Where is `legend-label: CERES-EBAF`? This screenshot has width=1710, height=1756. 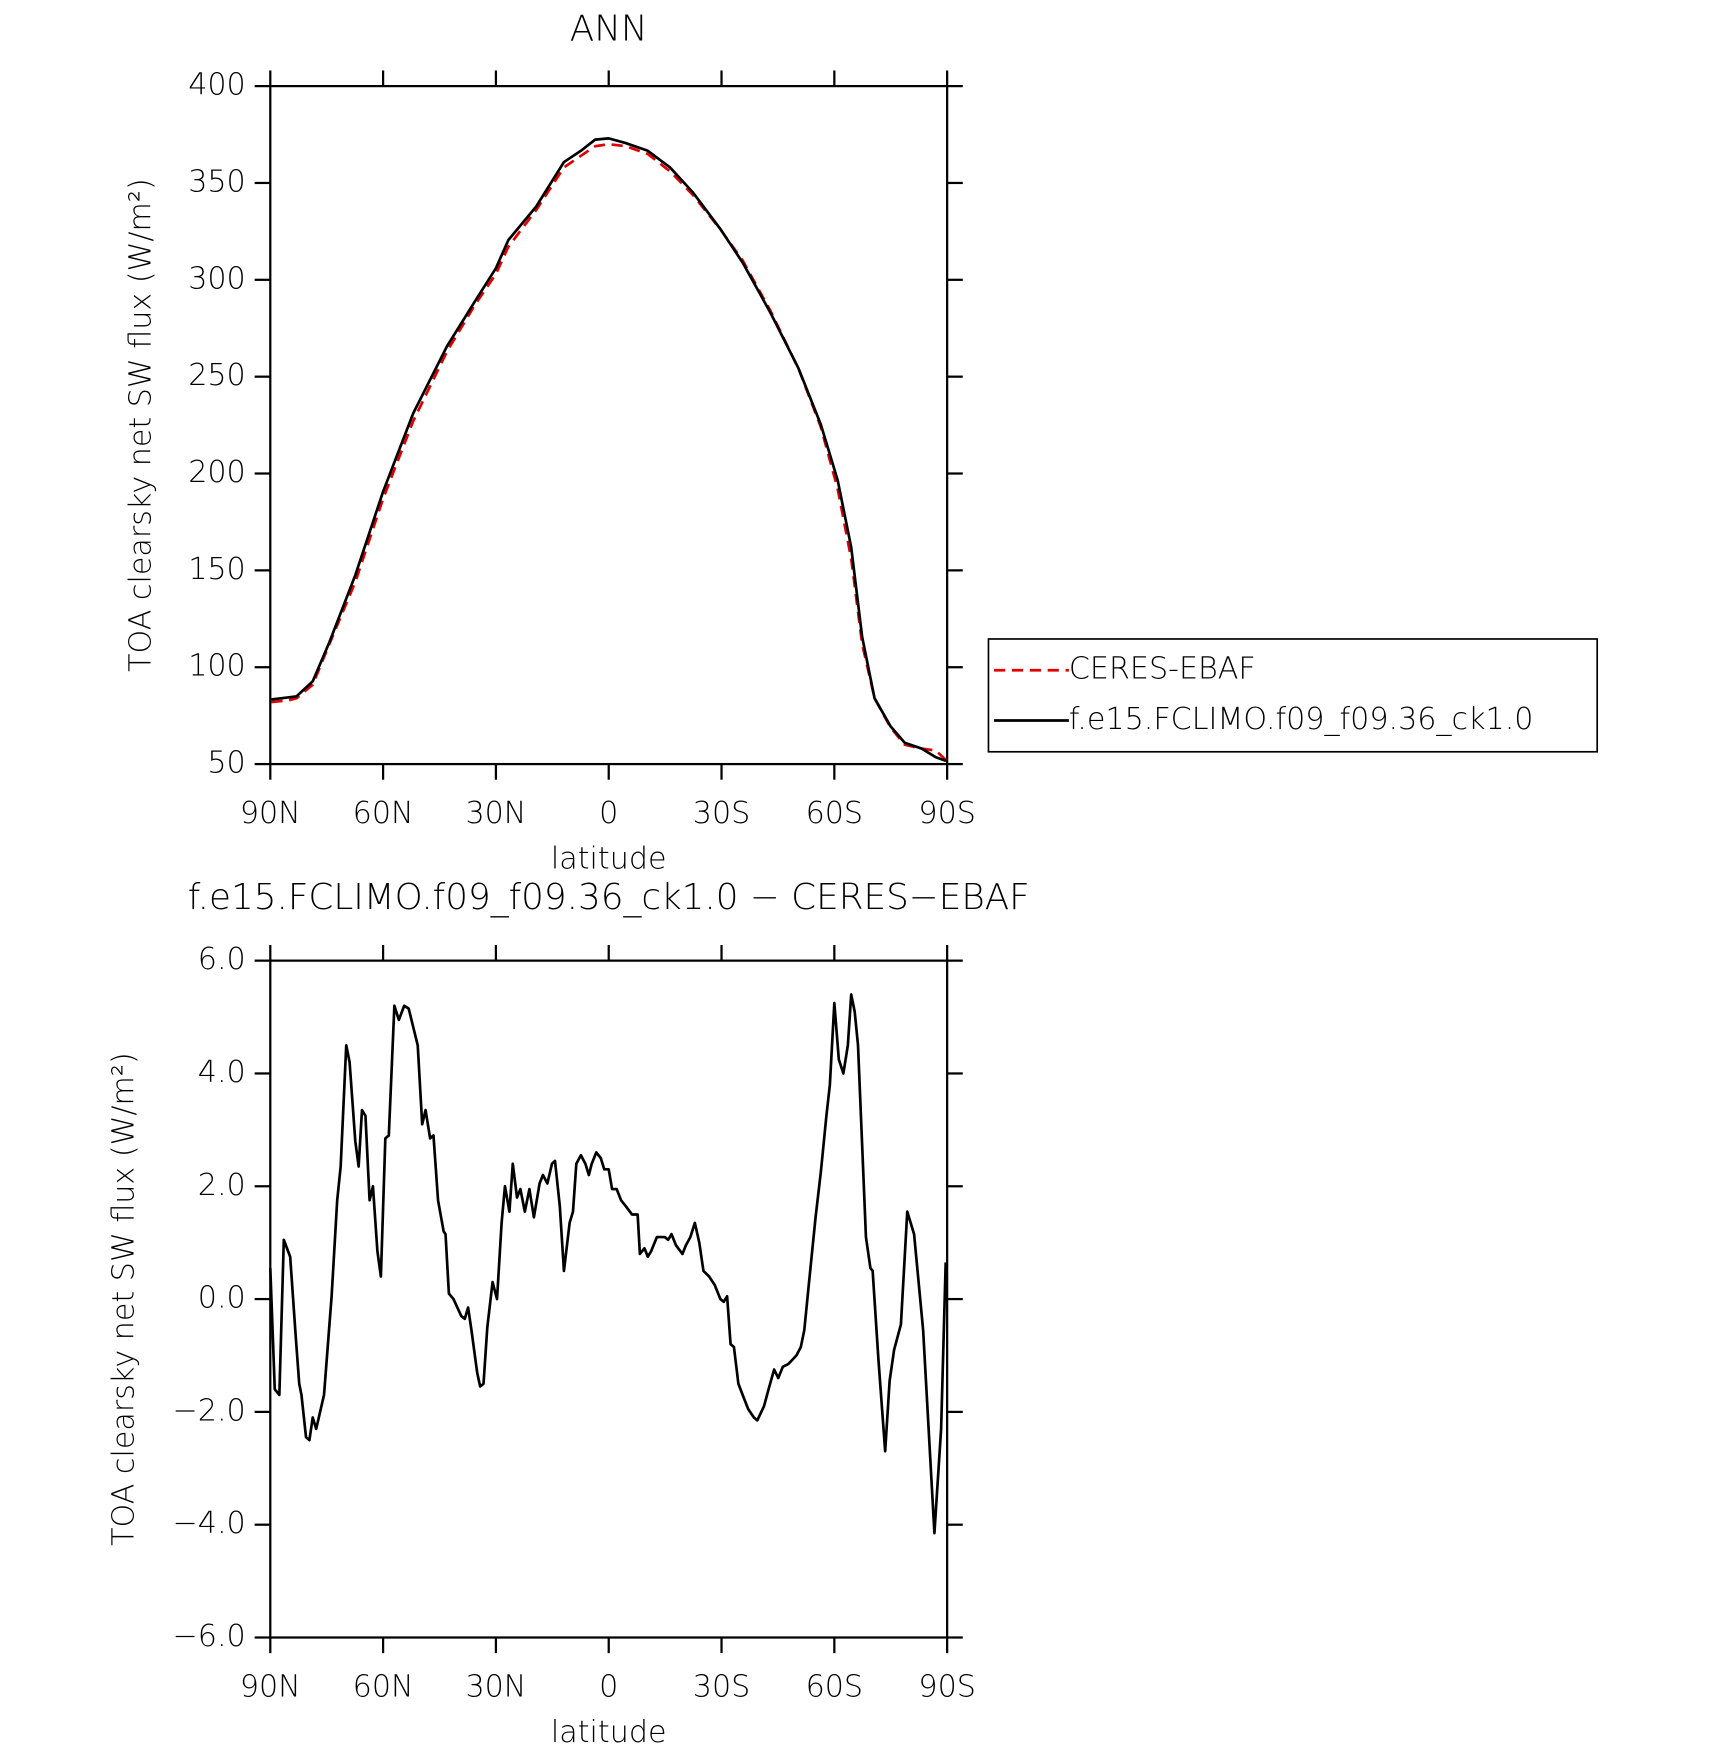
legend-label: CERES-EBAF is located at coordinates (1162, 669).